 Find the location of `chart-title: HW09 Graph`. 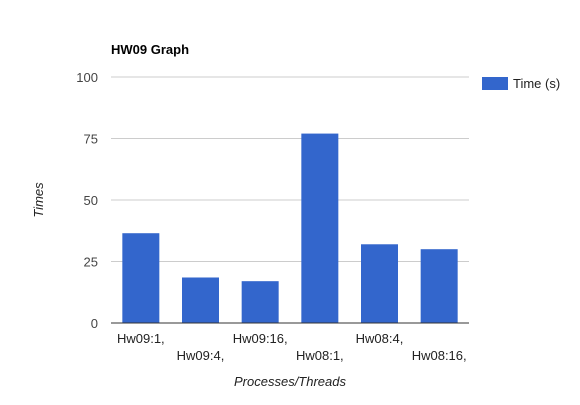

chart-title: HW09 Graph is located at coordinates (150, 49).